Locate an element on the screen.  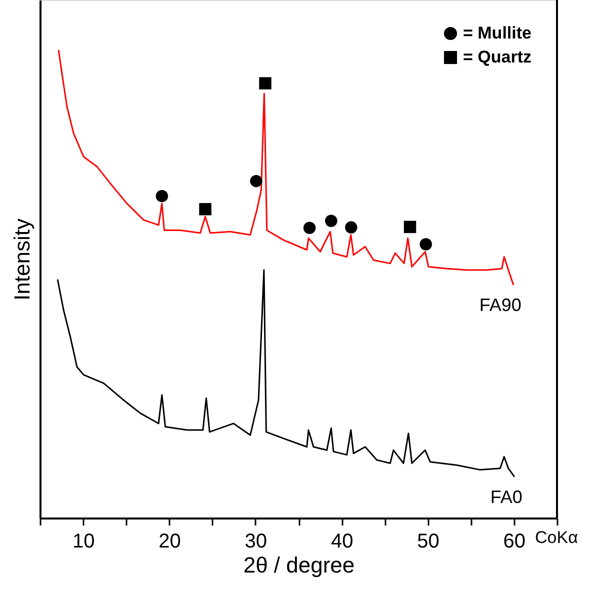
legend-label: = Quartz is located at coordinates (497, 57).